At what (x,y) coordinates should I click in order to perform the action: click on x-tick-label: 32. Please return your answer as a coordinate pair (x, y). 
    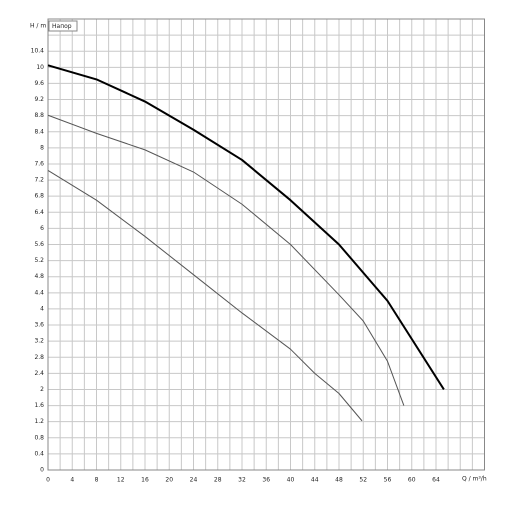
    Looking at the image, I should click on (242, 480).